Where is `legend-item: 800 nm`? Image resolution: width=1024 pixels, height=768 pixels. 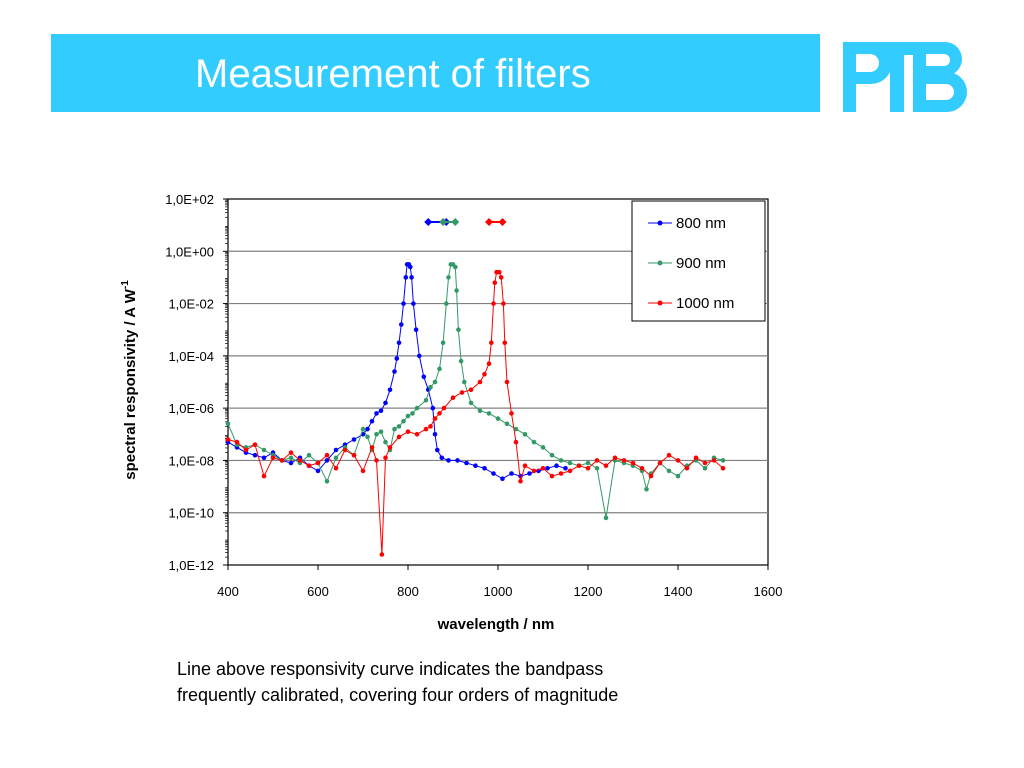 legend-item: 800 nm is located at coordinates (687, 223).